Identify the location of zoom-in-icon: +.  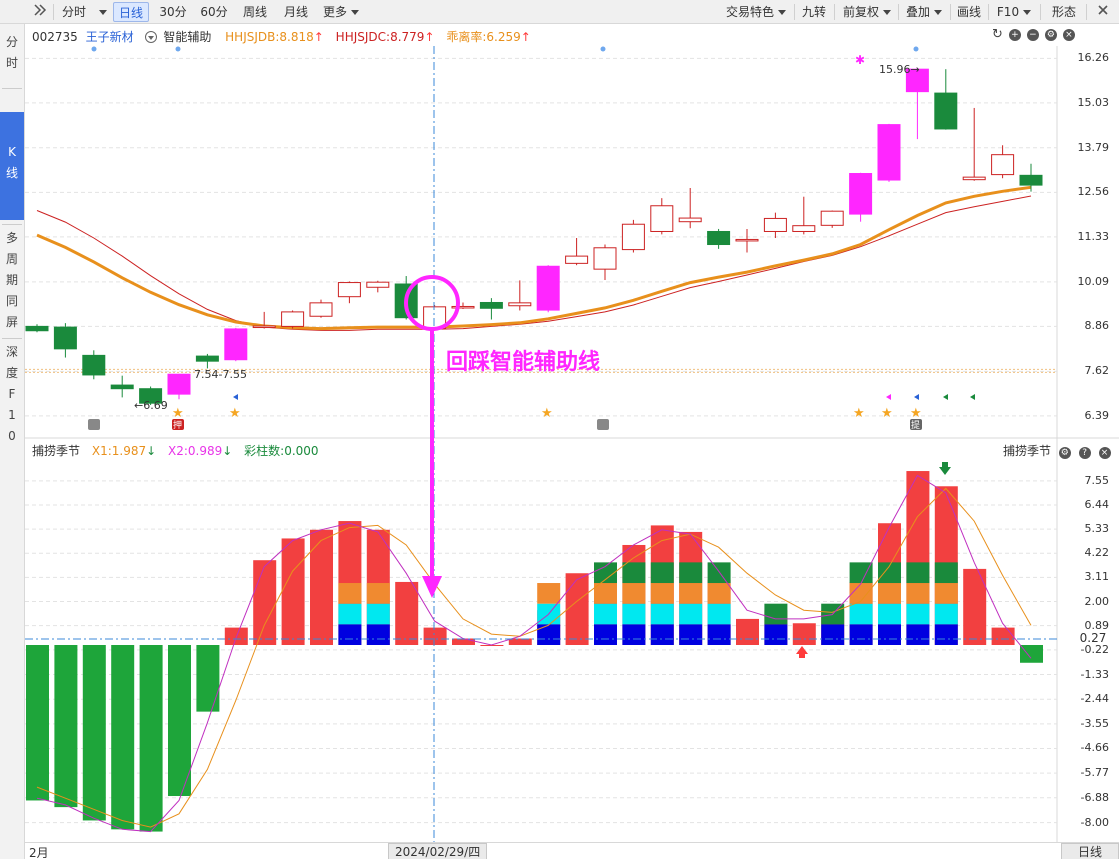
(1014, 35).